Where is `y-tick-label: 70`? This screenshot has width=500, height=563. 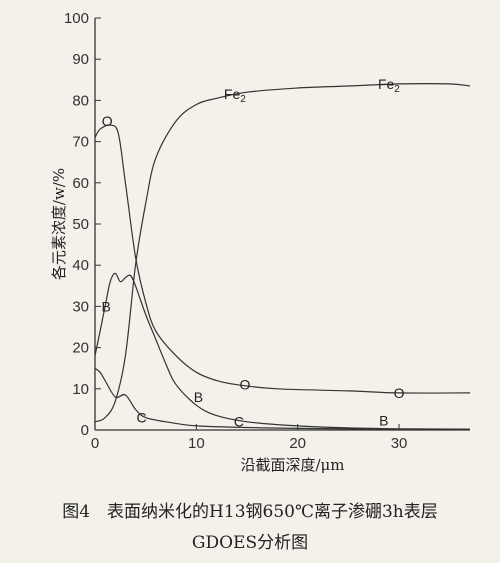 y-tick-label: 70 is located at coordinates (80, 142).